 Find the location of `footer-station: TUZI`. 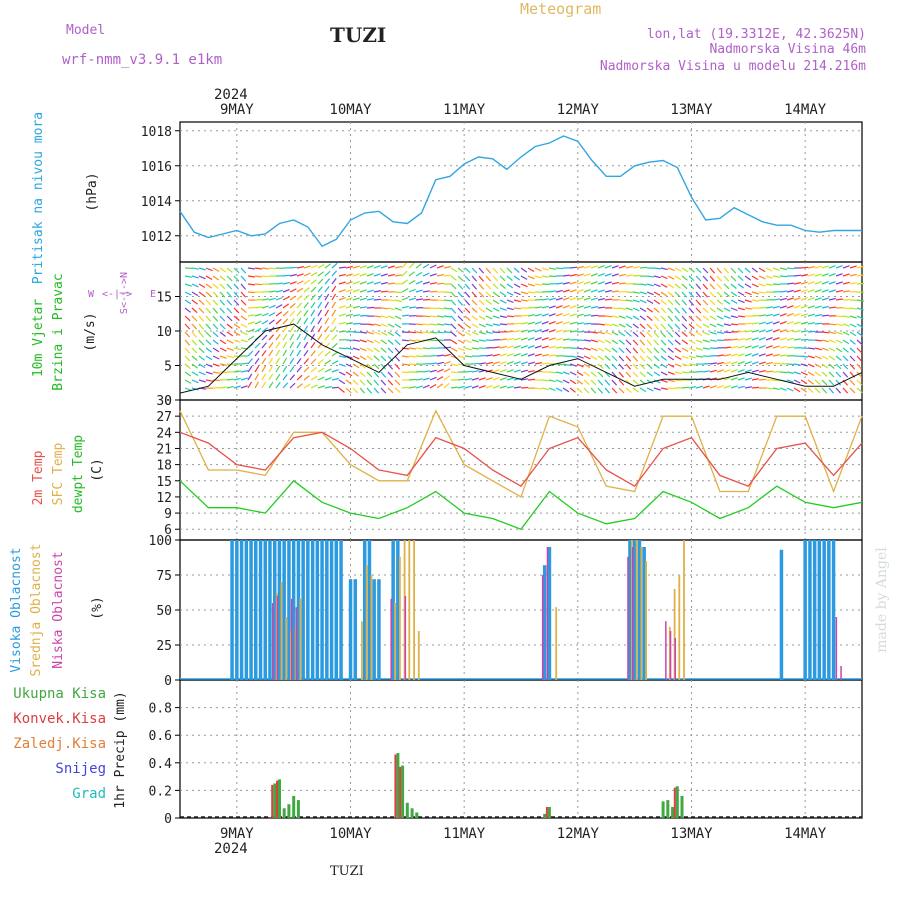

footer-station: TUZI is located at coordinates (347, 871).